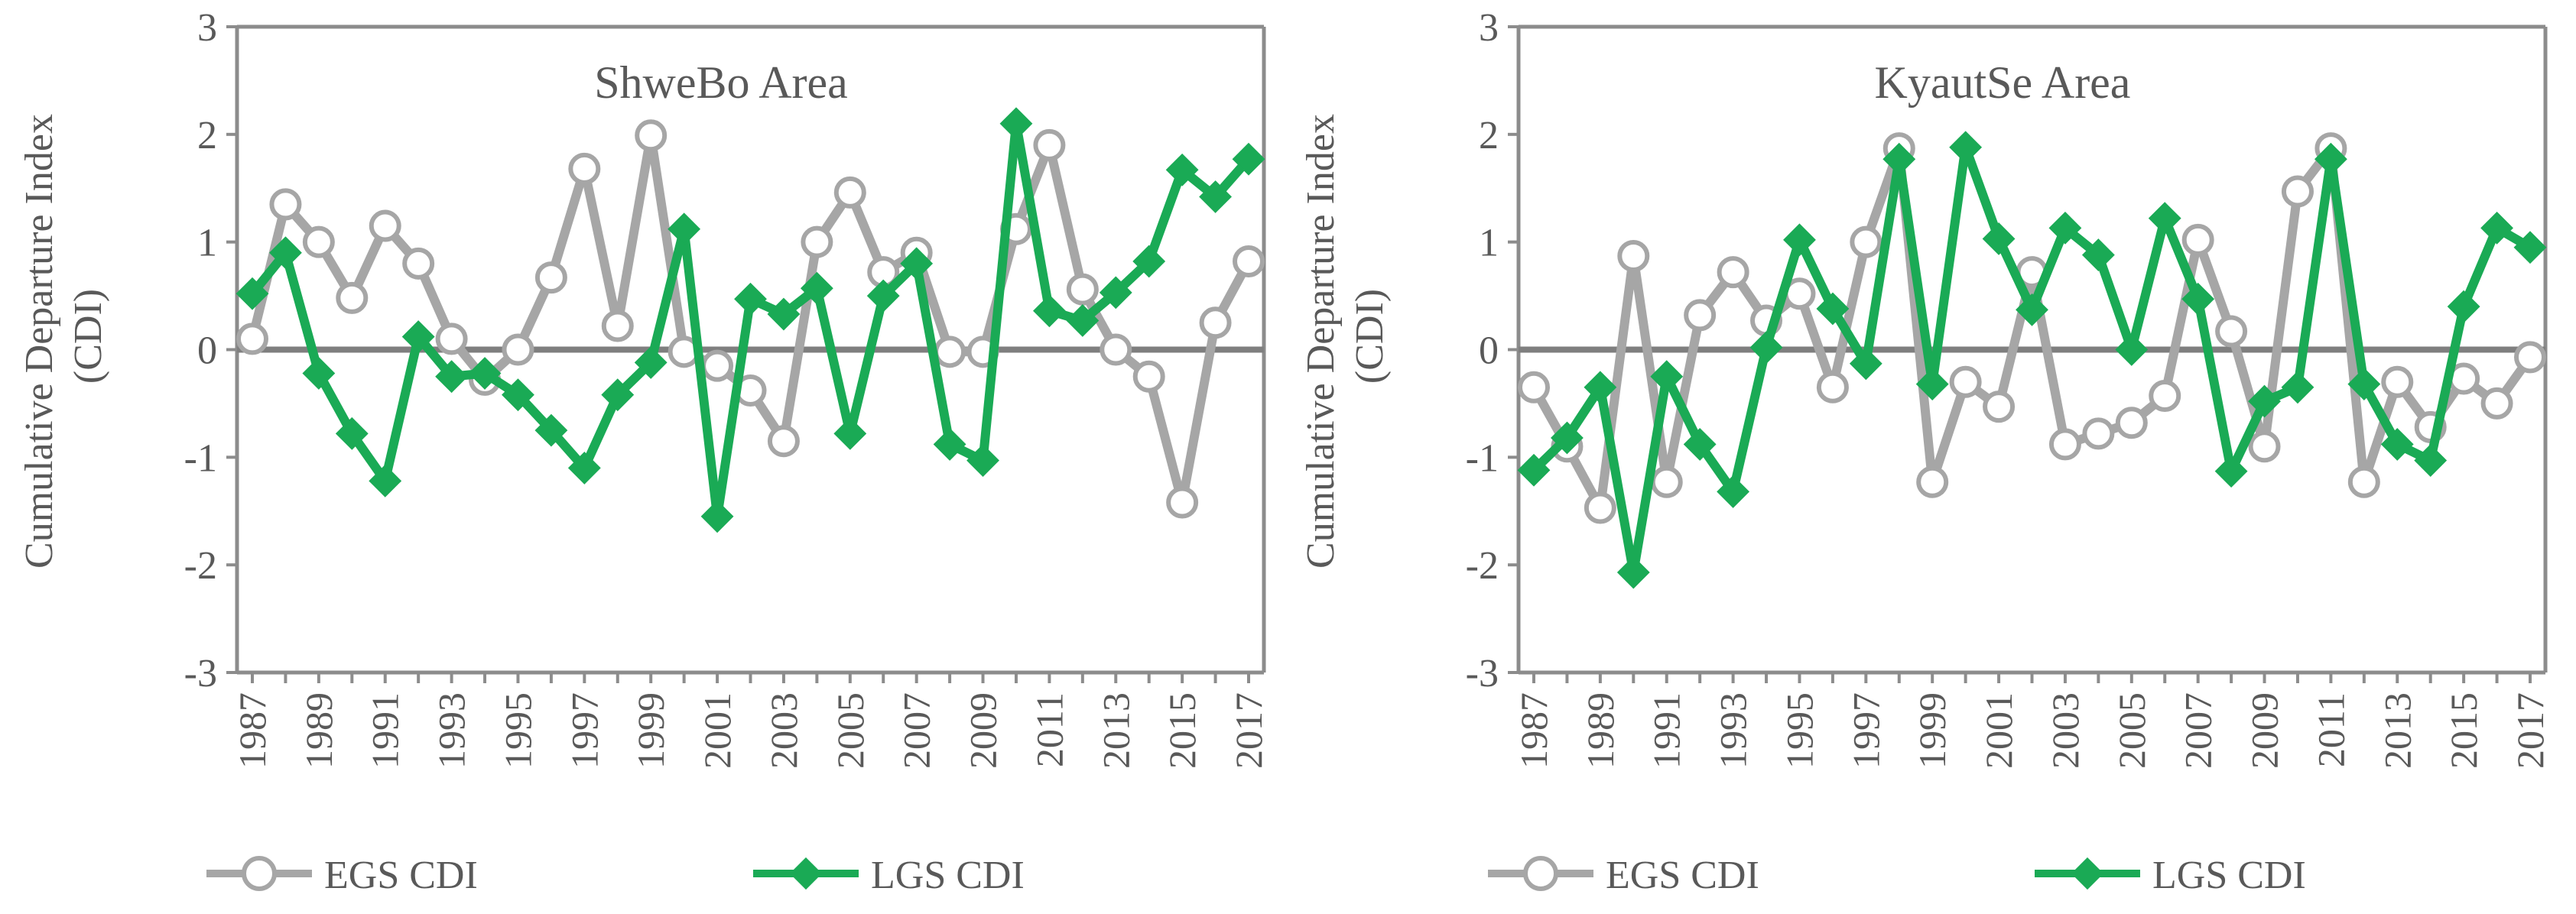 This screenshot has height=914, width=2576. What do you see at coordinates (1249, 731) in the screenshot?
I see `x-tick-label: 2017` at bounding box center [1249, 731].